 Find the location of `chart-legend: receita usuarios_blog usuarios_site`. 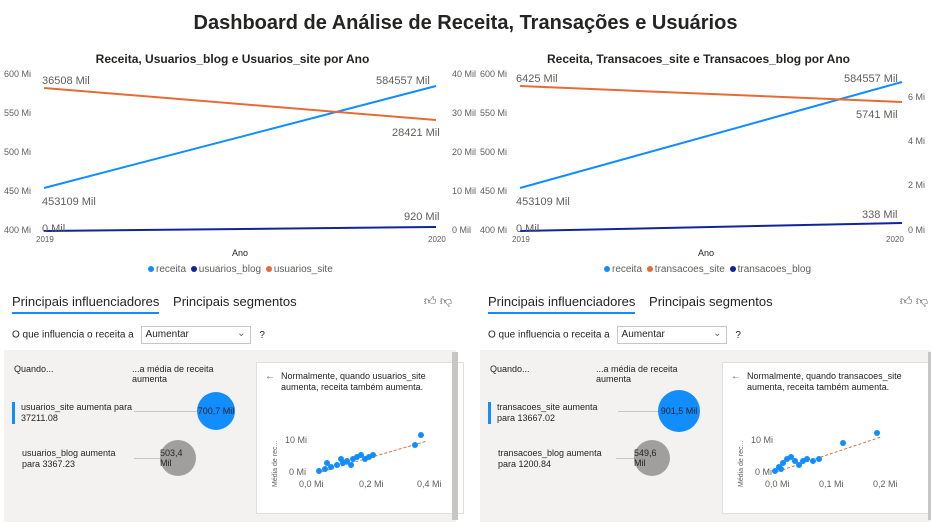

chart-legend: receita usuarios_blog usuarios_site is located at coordinates (241, 269).